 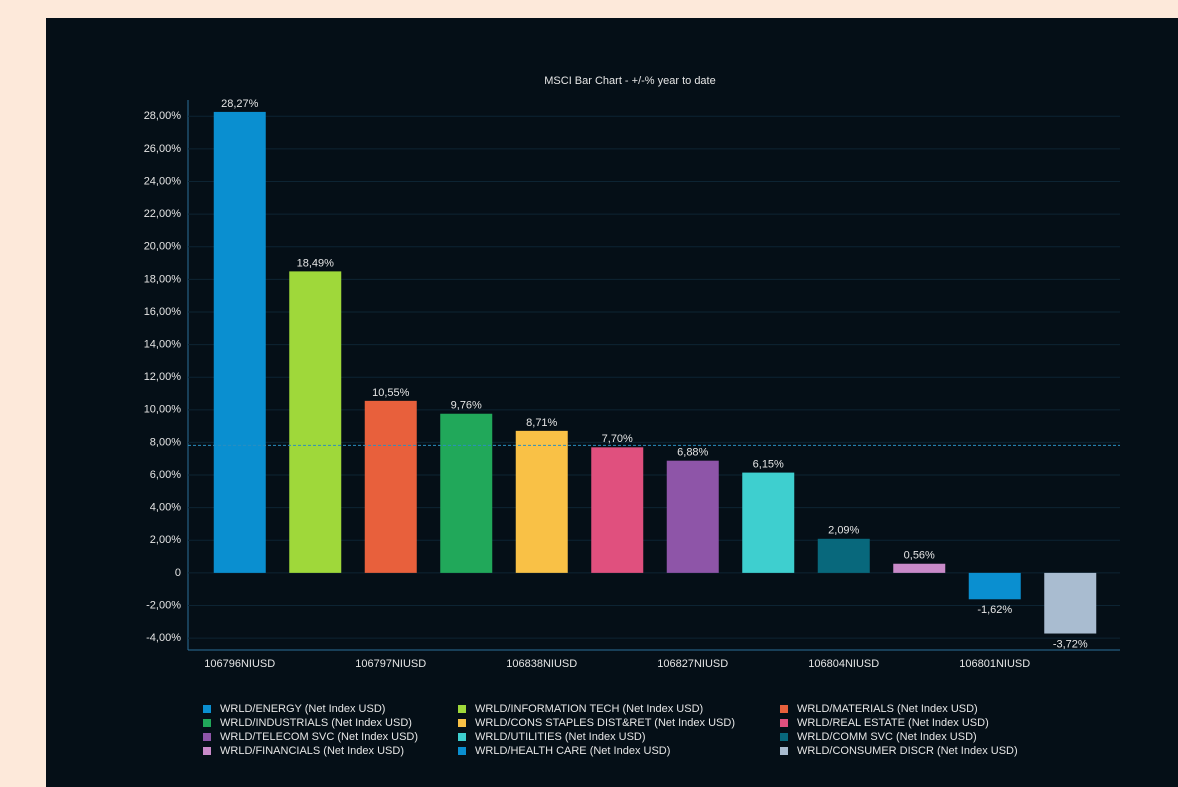 I want to click on data-label: 18,49%, so click(x=316, y=263).